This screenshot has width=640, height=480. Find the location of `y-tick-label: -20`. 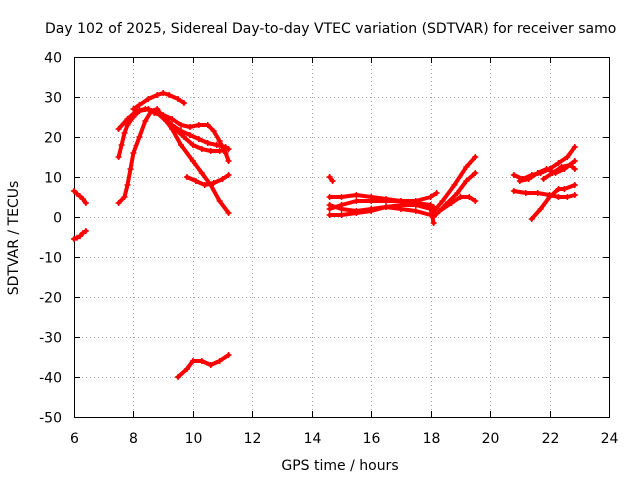

y-tick-label: -20 is located at coordinates (50, 299).